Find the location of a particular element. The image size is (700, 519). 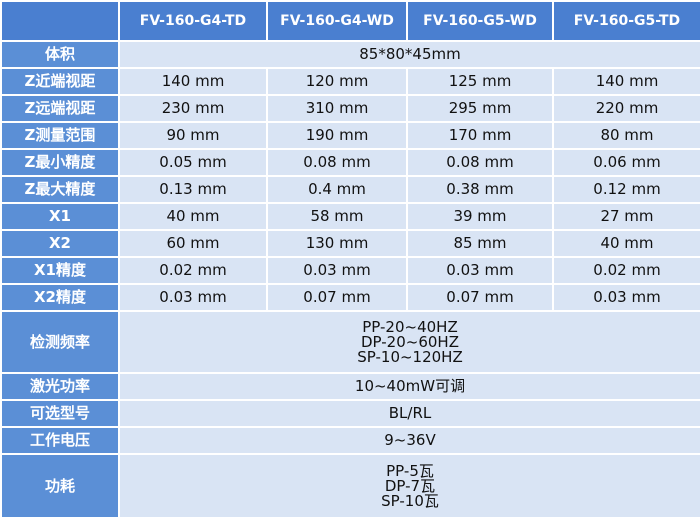

table-row: 激光功率 10~40mW可调 is located at coordinates (350, 386).